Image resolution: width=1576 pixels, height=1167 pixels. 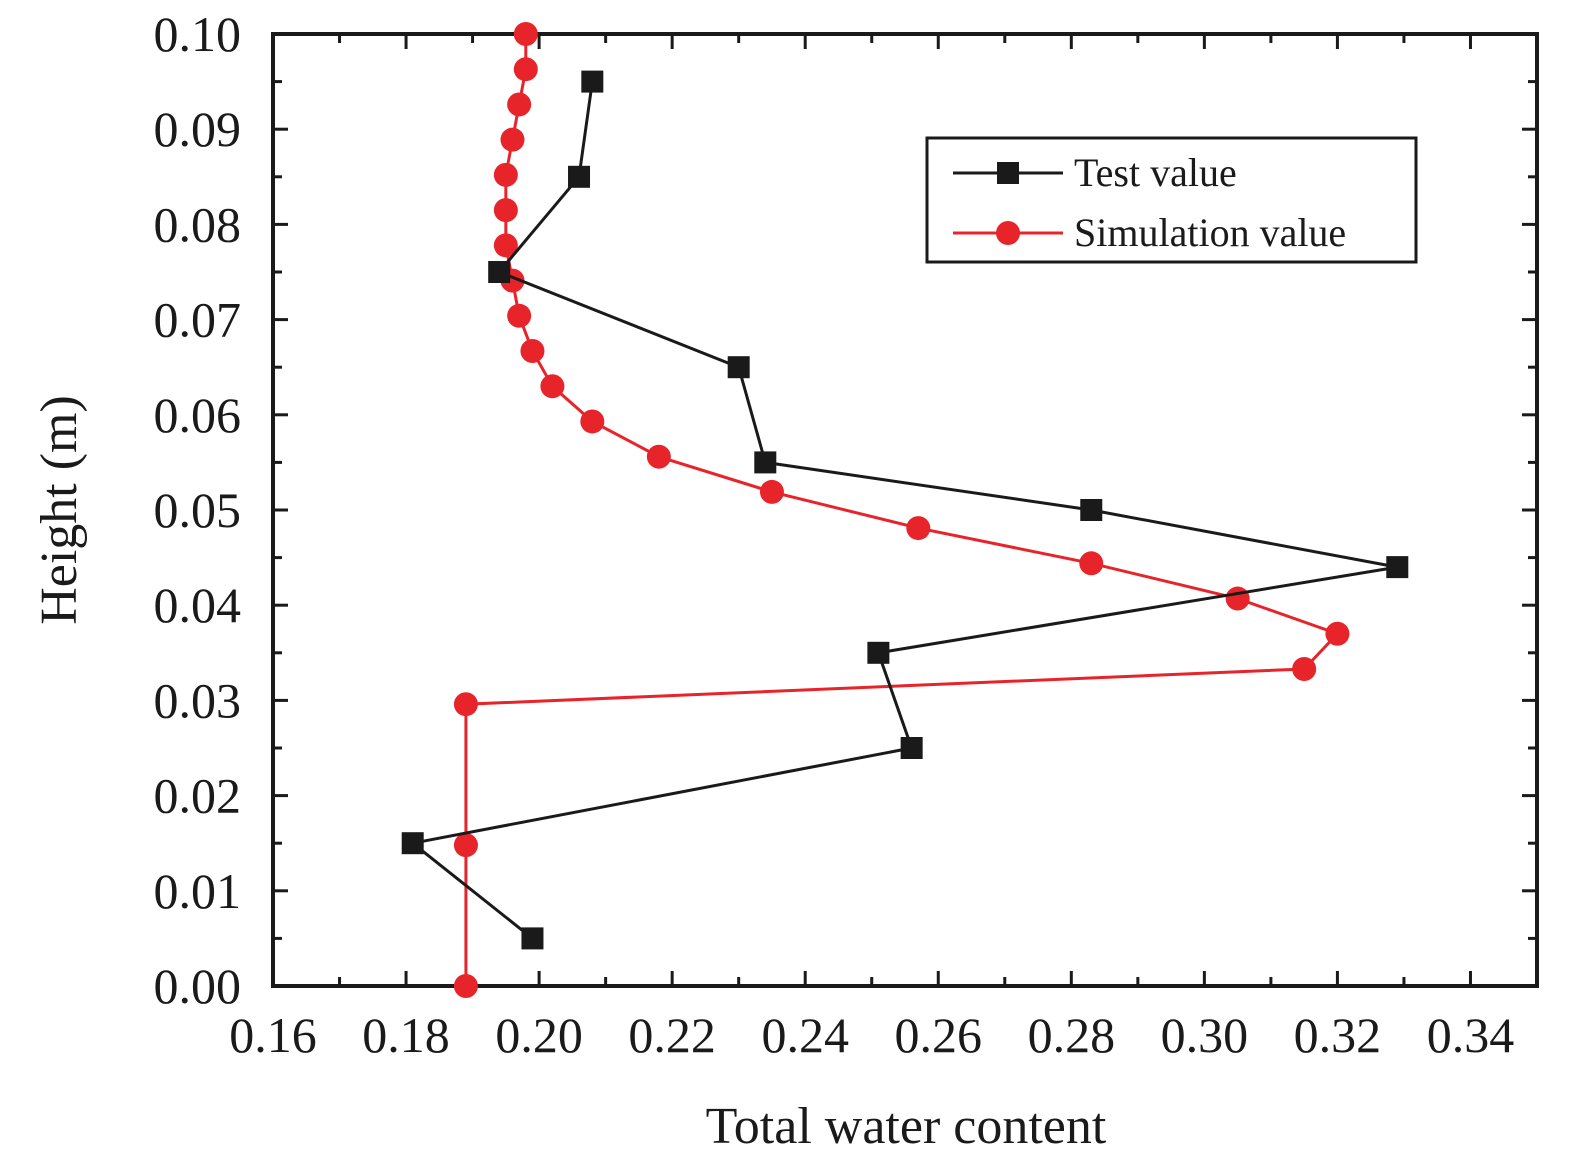 What do you see at coordinates (198, 891) in the screenshot?
I see `y-tick-label: 0.01` at bounding box center [198, 891].